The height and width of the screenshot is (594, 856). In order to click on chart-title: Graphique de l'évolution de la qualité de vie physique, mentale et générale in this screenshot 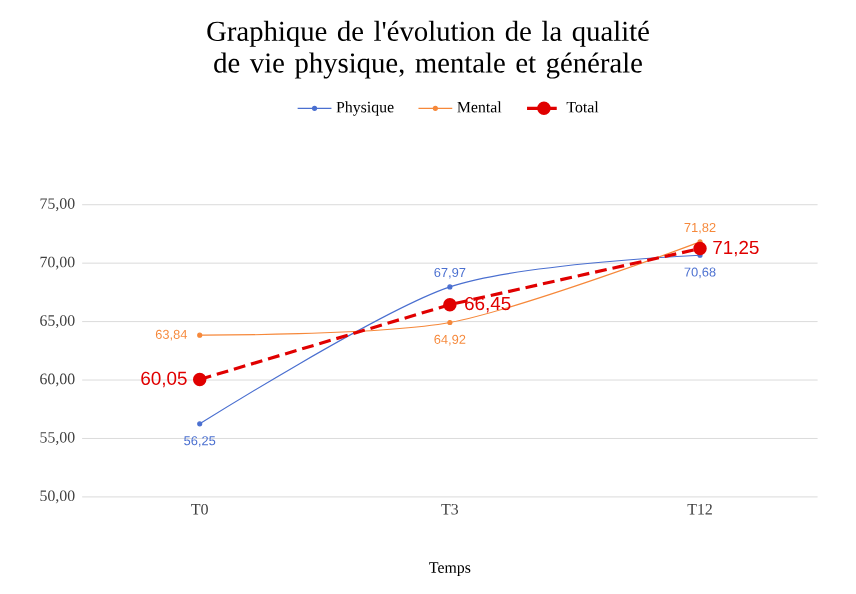, I will do `click(428, 49)`.